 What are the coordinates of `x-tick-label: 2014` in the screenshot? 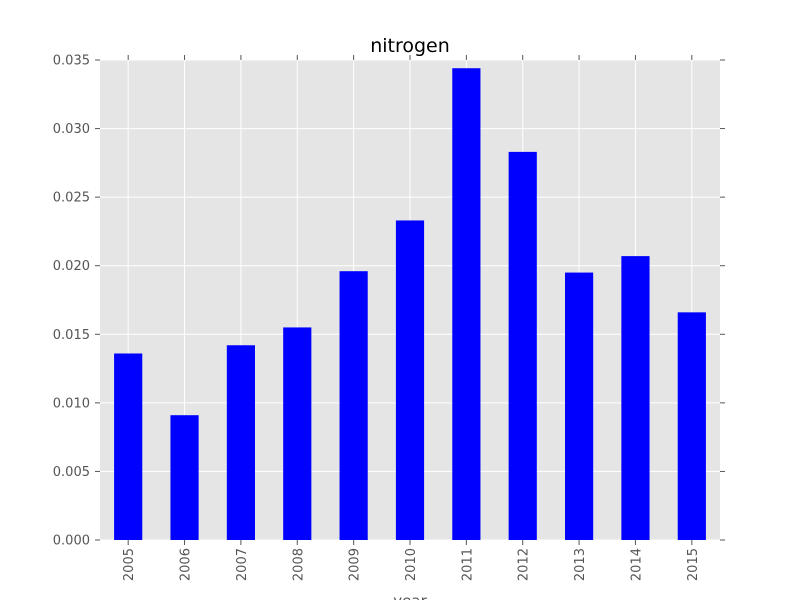 It's located at (636, 564).